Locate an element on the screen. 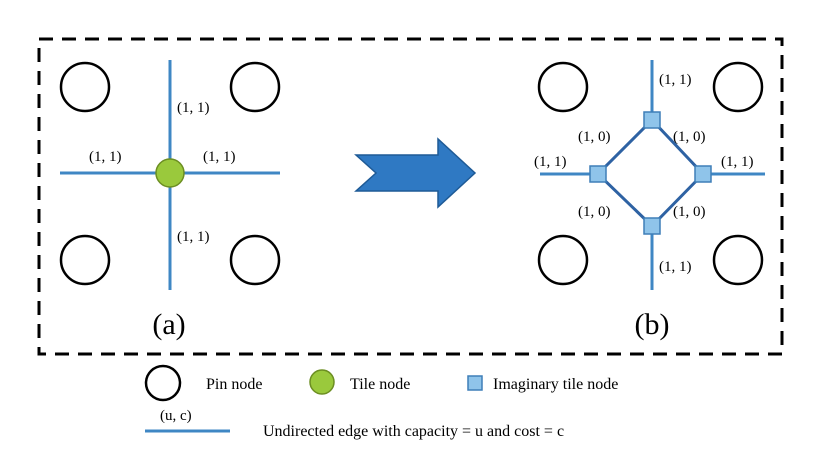 This screenshot has height=456, width=822. legend-imaginary-tile-node-label: Imaginary tile node is located at coordinates (555, 384).